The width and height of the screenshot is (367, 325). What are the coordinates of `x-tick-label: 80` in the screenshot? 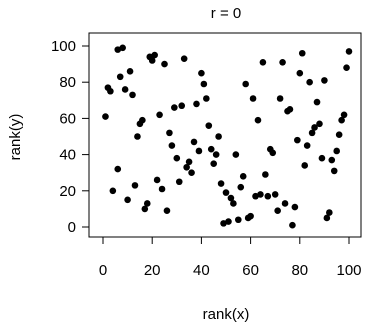 It's located at (299, 270).